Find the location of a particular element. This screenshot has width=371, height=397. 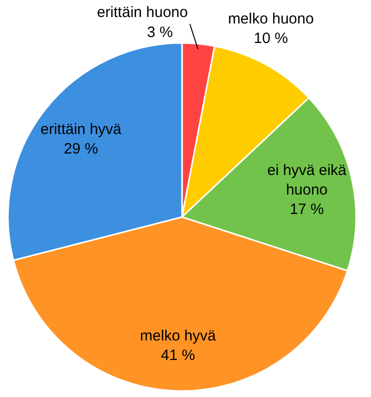

data-label: 29 % is located at coordinates (81, 149).